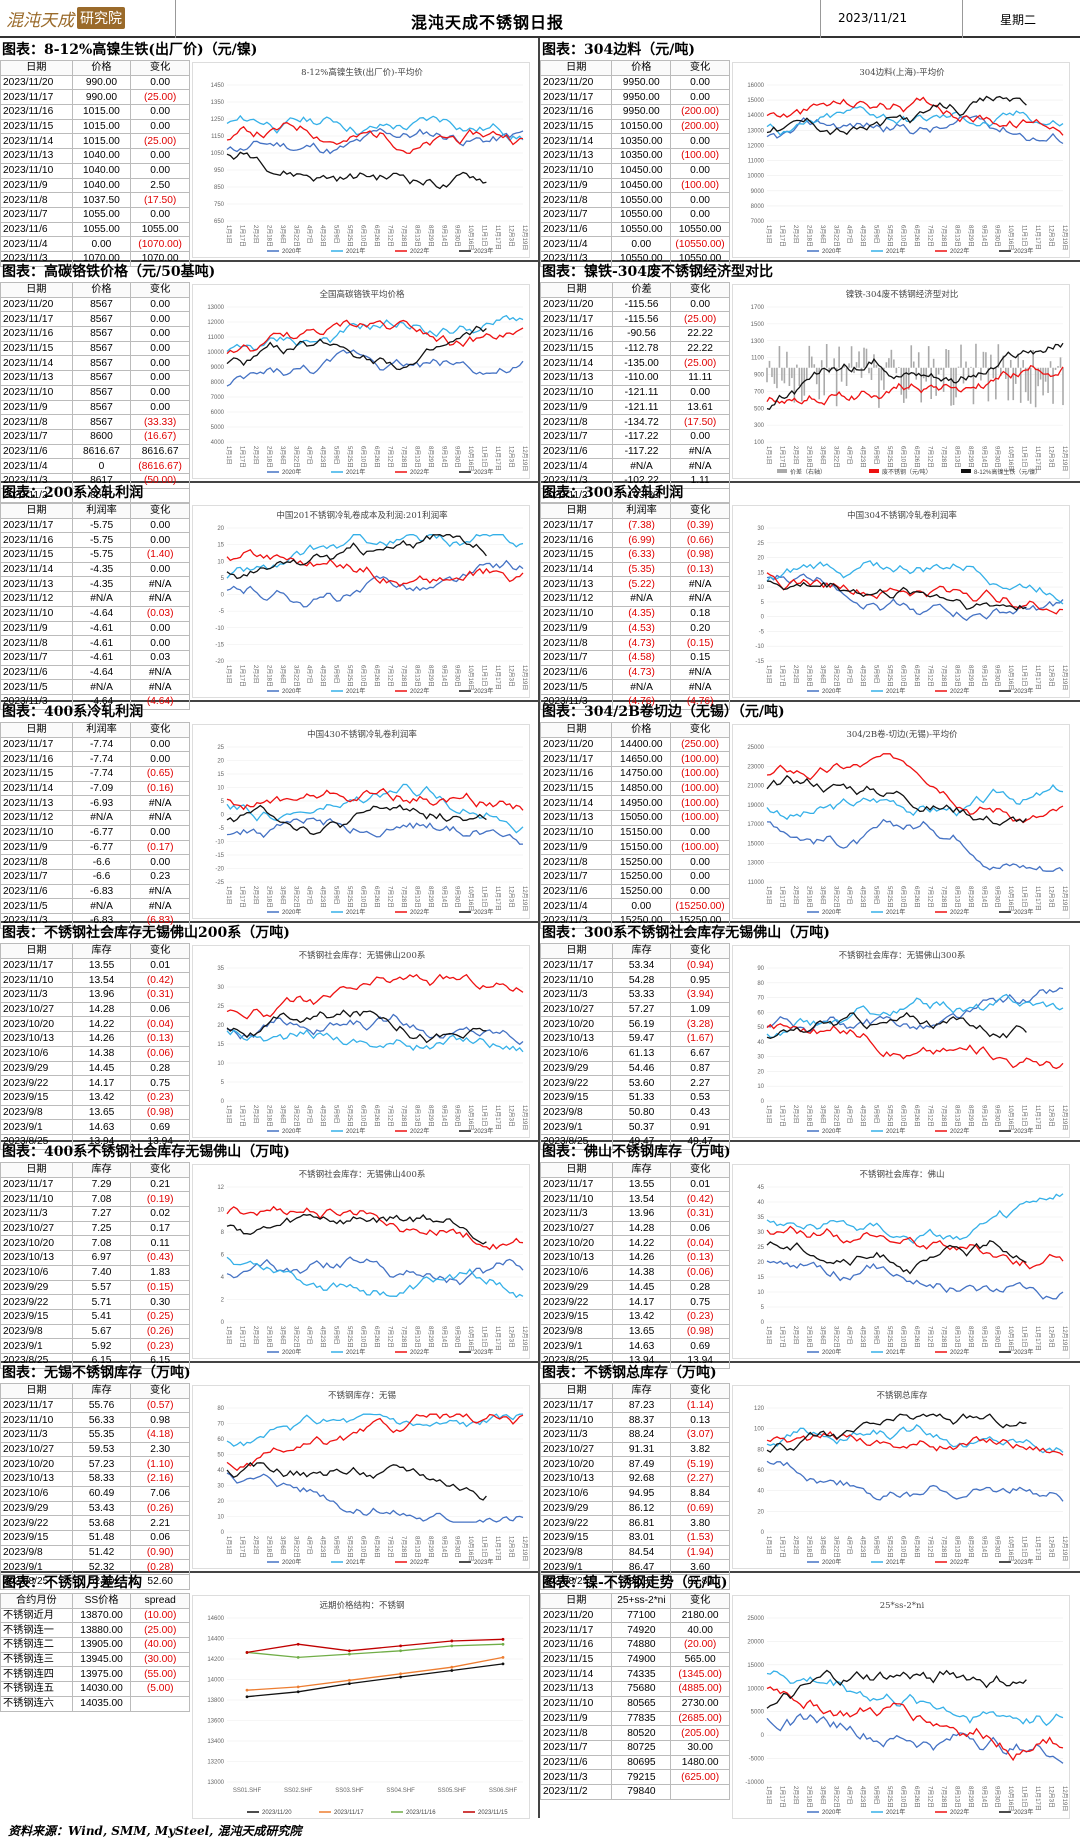 Image resolution: width=1080 pixels, height=1843 pixels. Describe the element at coordinates (160, 1039) in the screenshot. I see `table-cell: (0.13)` at that location.